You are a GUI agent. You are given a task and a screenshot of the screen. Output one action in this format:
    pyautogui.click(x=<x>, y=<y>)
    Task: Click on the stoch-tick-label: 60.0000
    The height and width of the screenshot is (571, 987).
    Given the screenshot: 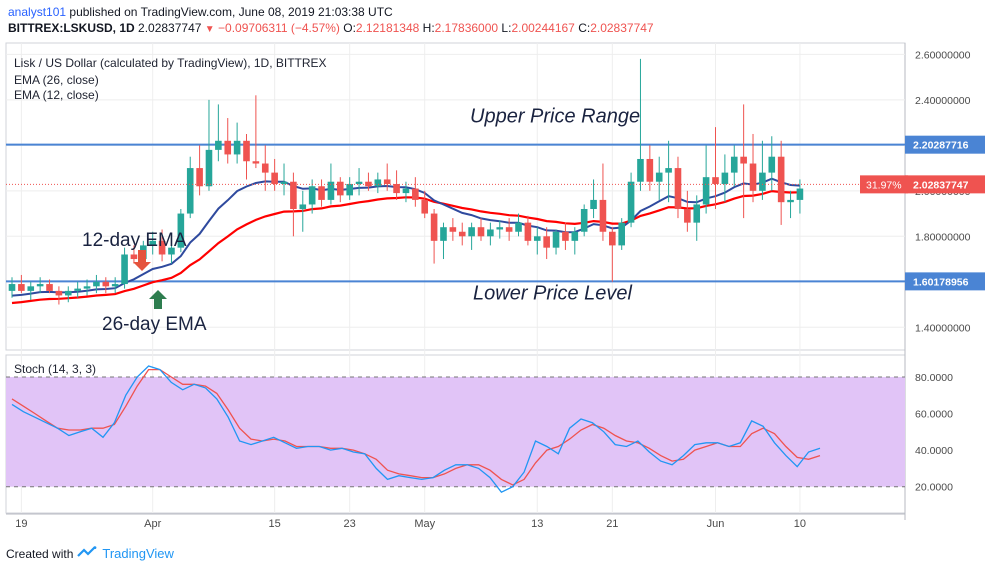 What is the action you would take?
    pyautogui.click(x=934, y=415)
    